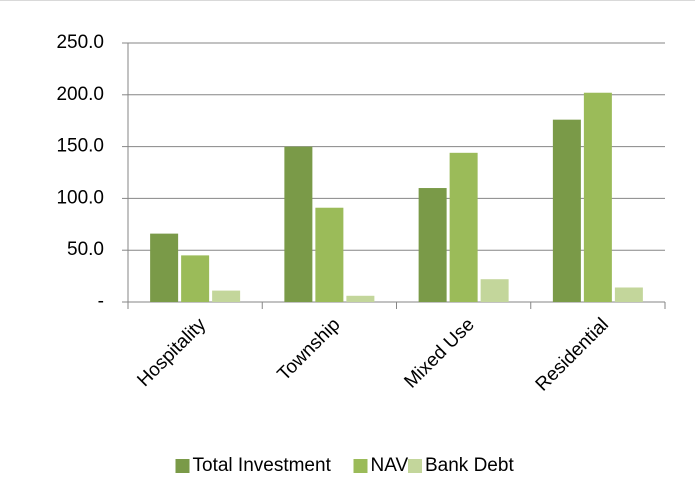 Image resolution: width=695 pixels, height=482 pixels. Describe the element at coordinates (309, 349) in the screenshot. I see `x-tick-label: Township` at that location.